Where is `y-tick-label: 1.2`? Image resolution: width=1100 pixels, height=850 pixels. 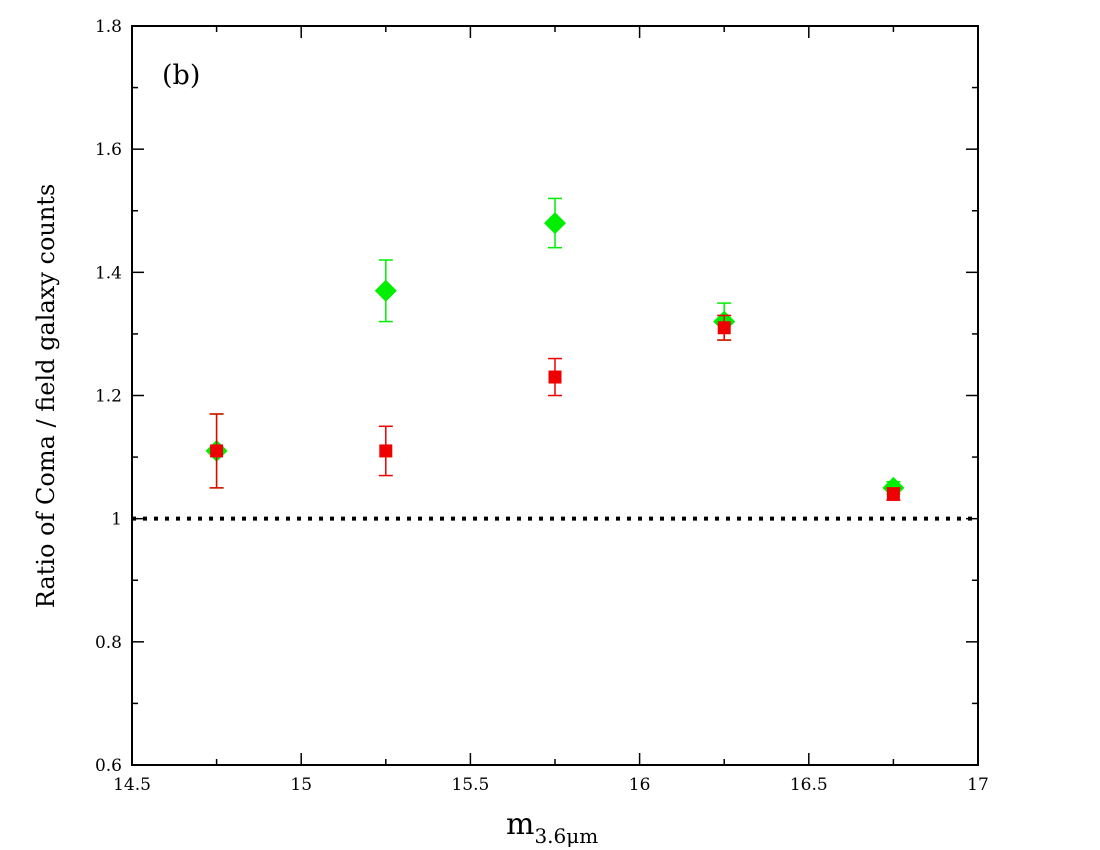 y-tick-label: 1.2 is located at coordinates (108, 397).